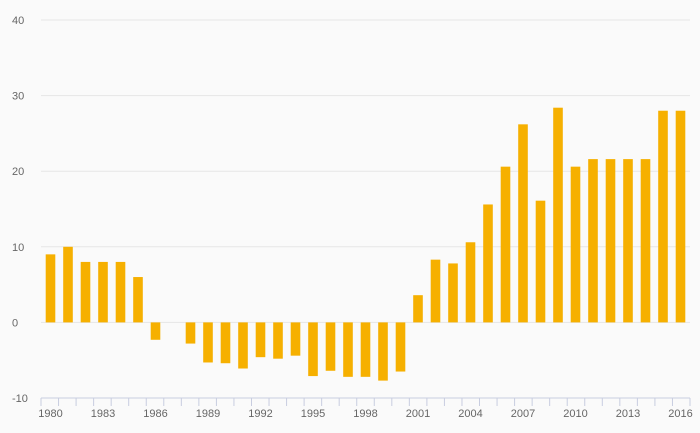  What do you see at coordinates (138, 300) in the screenshot?
I see `bar-1985` at bounding box center [138, 300].